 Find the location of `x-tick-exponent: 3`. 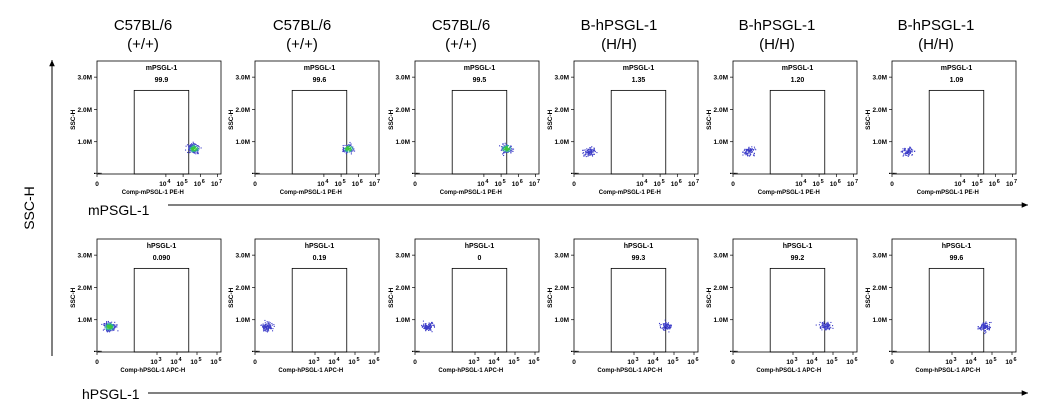

x-tick-exponent: 3 is located at coordinates (317, 360).